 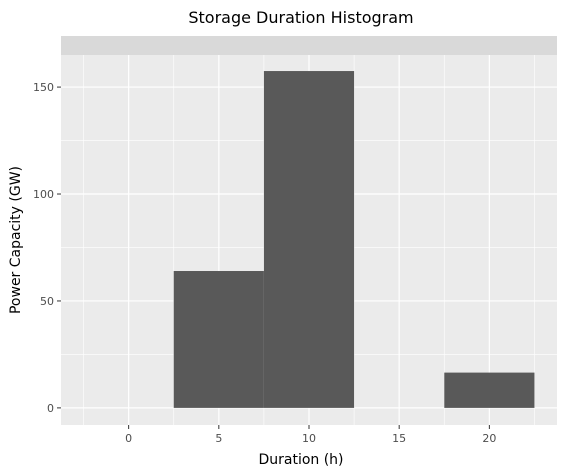 What do you see at coordinates (50, 408) in the screenshot?
I see `y-tick-label: 0` at bounding box center [50, 408].